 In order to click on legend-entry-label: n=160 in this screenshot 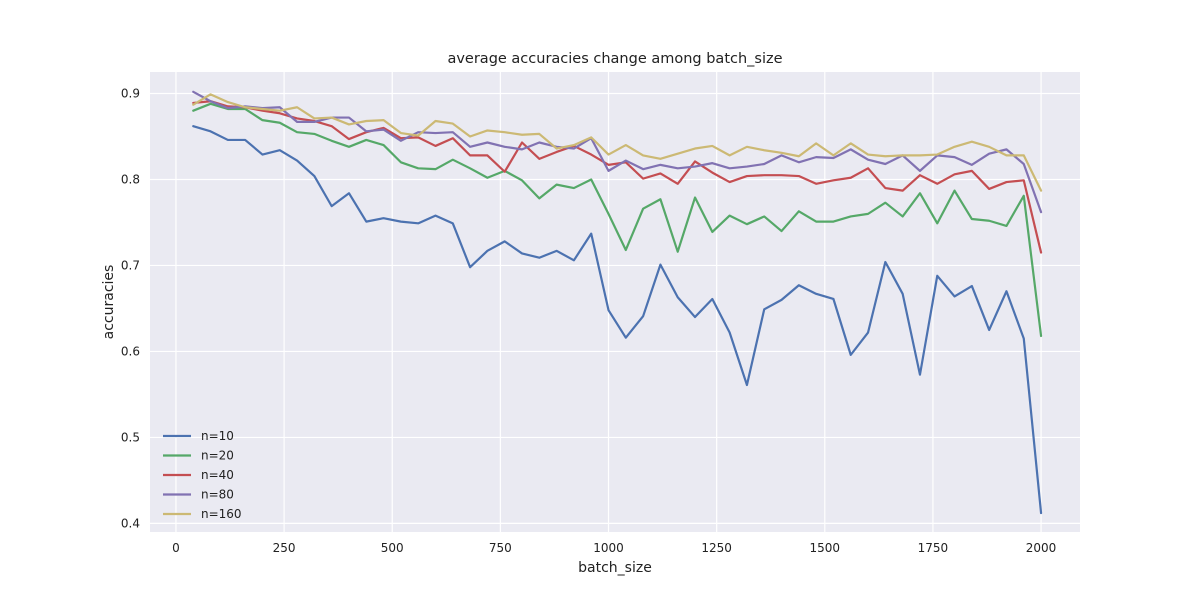, I will do `click(221, 514)`.